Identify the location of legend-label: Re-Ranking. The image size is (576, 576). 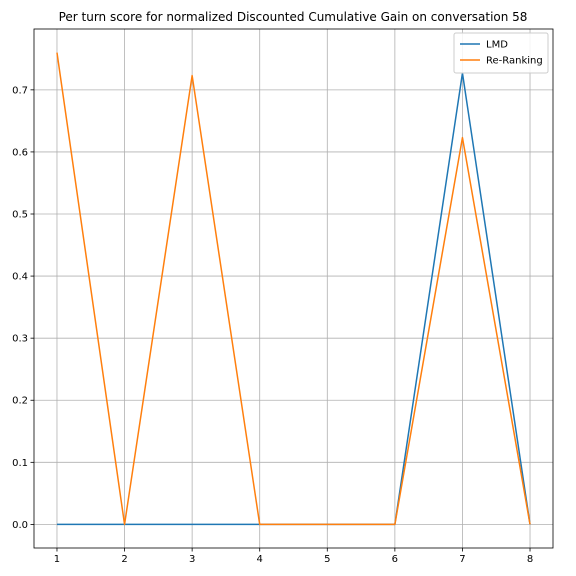
(514, 61).